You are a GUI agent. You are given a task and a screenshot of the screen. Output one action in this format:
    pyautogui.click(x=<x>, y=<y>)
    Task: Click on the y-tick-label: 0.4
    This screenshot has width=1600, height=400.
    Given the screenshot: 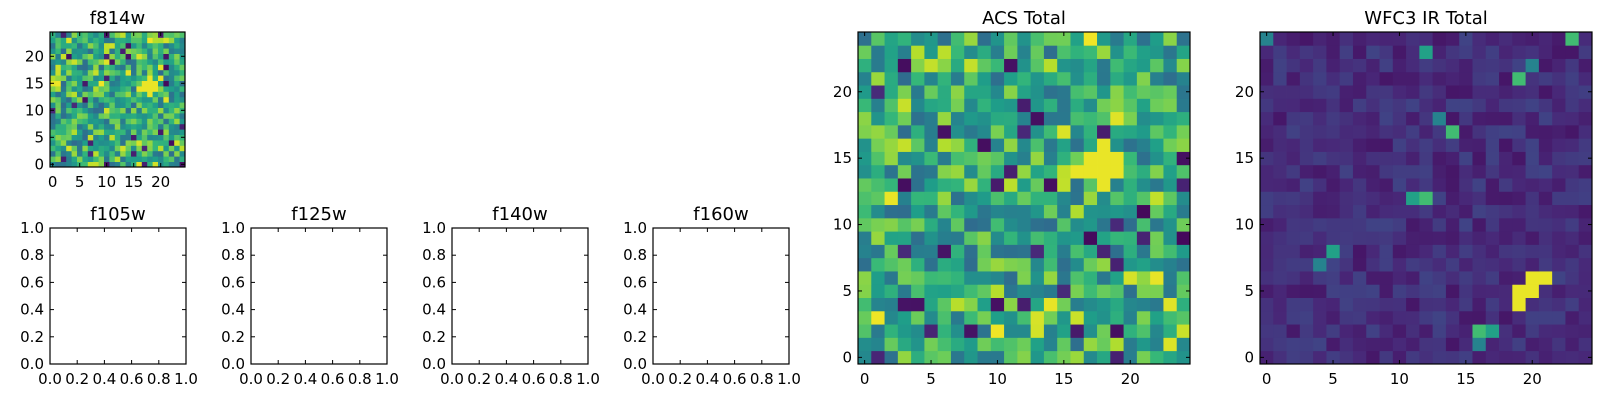 What is the action you would take?
    pyautogui.click(x=434, y=310)
    